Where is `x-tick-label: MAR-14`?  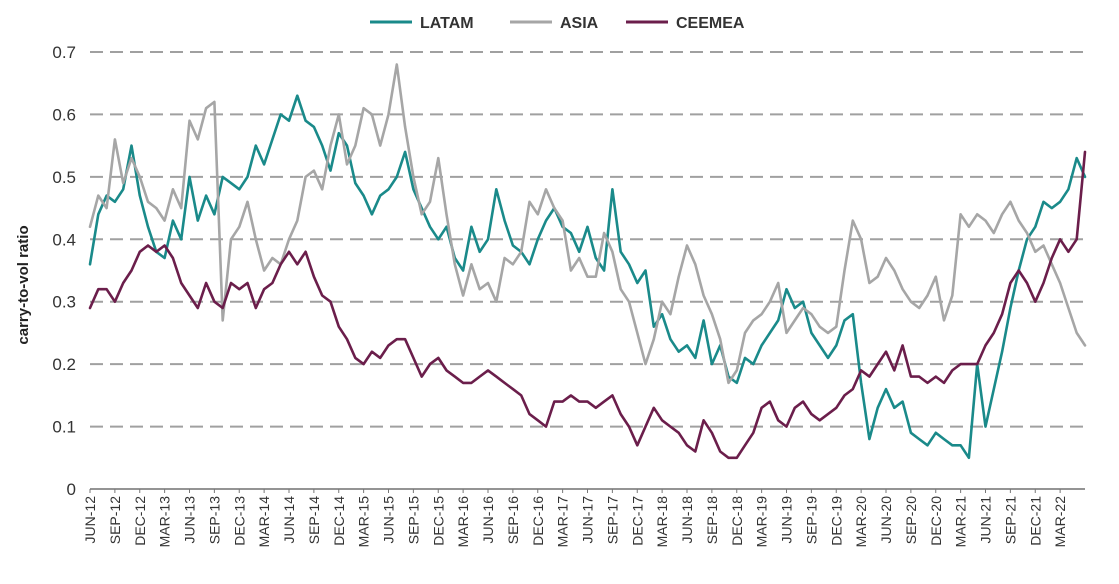
x-tick-label: MAR-14 is located at coordinates (264, 522).